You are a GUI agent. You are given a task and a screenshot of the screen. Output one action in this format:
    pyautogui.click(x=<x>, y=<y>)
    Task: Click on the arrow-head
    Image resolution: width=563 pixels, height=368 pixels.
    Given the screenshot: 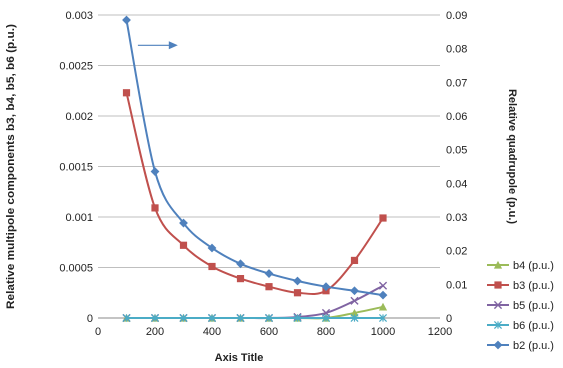 What is the action you would take?
    pyautogui.click(x=173, y=45)
    